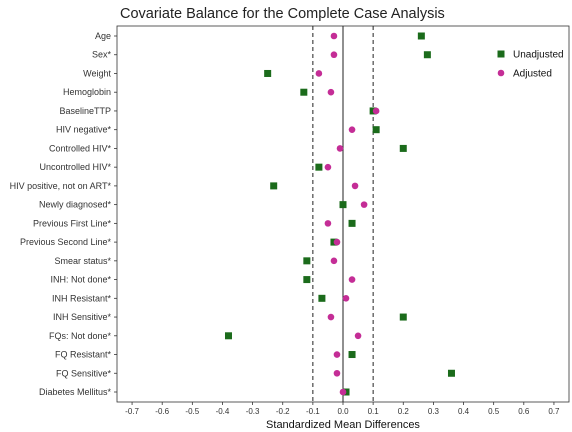 This screenshot has height=432, width=572. I want to click on point-adjusted-hiv-positive-not-on-art, so click(355, 186).